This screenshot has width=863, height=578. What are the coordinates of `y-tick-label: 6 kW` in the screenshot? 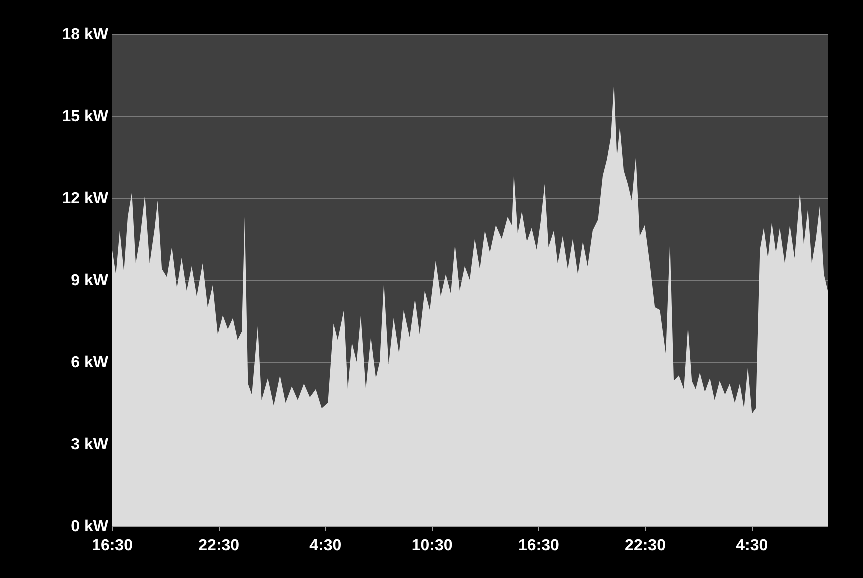 It's located at (90, 363).